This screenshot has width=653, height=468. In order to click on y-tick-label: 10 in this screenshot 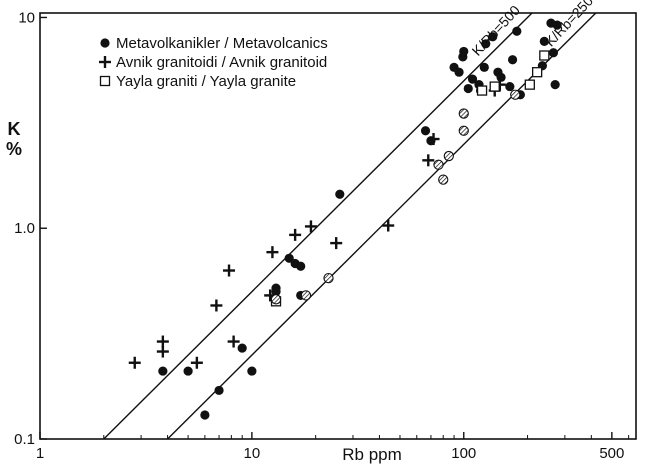, I will do `click(26, 17)`.